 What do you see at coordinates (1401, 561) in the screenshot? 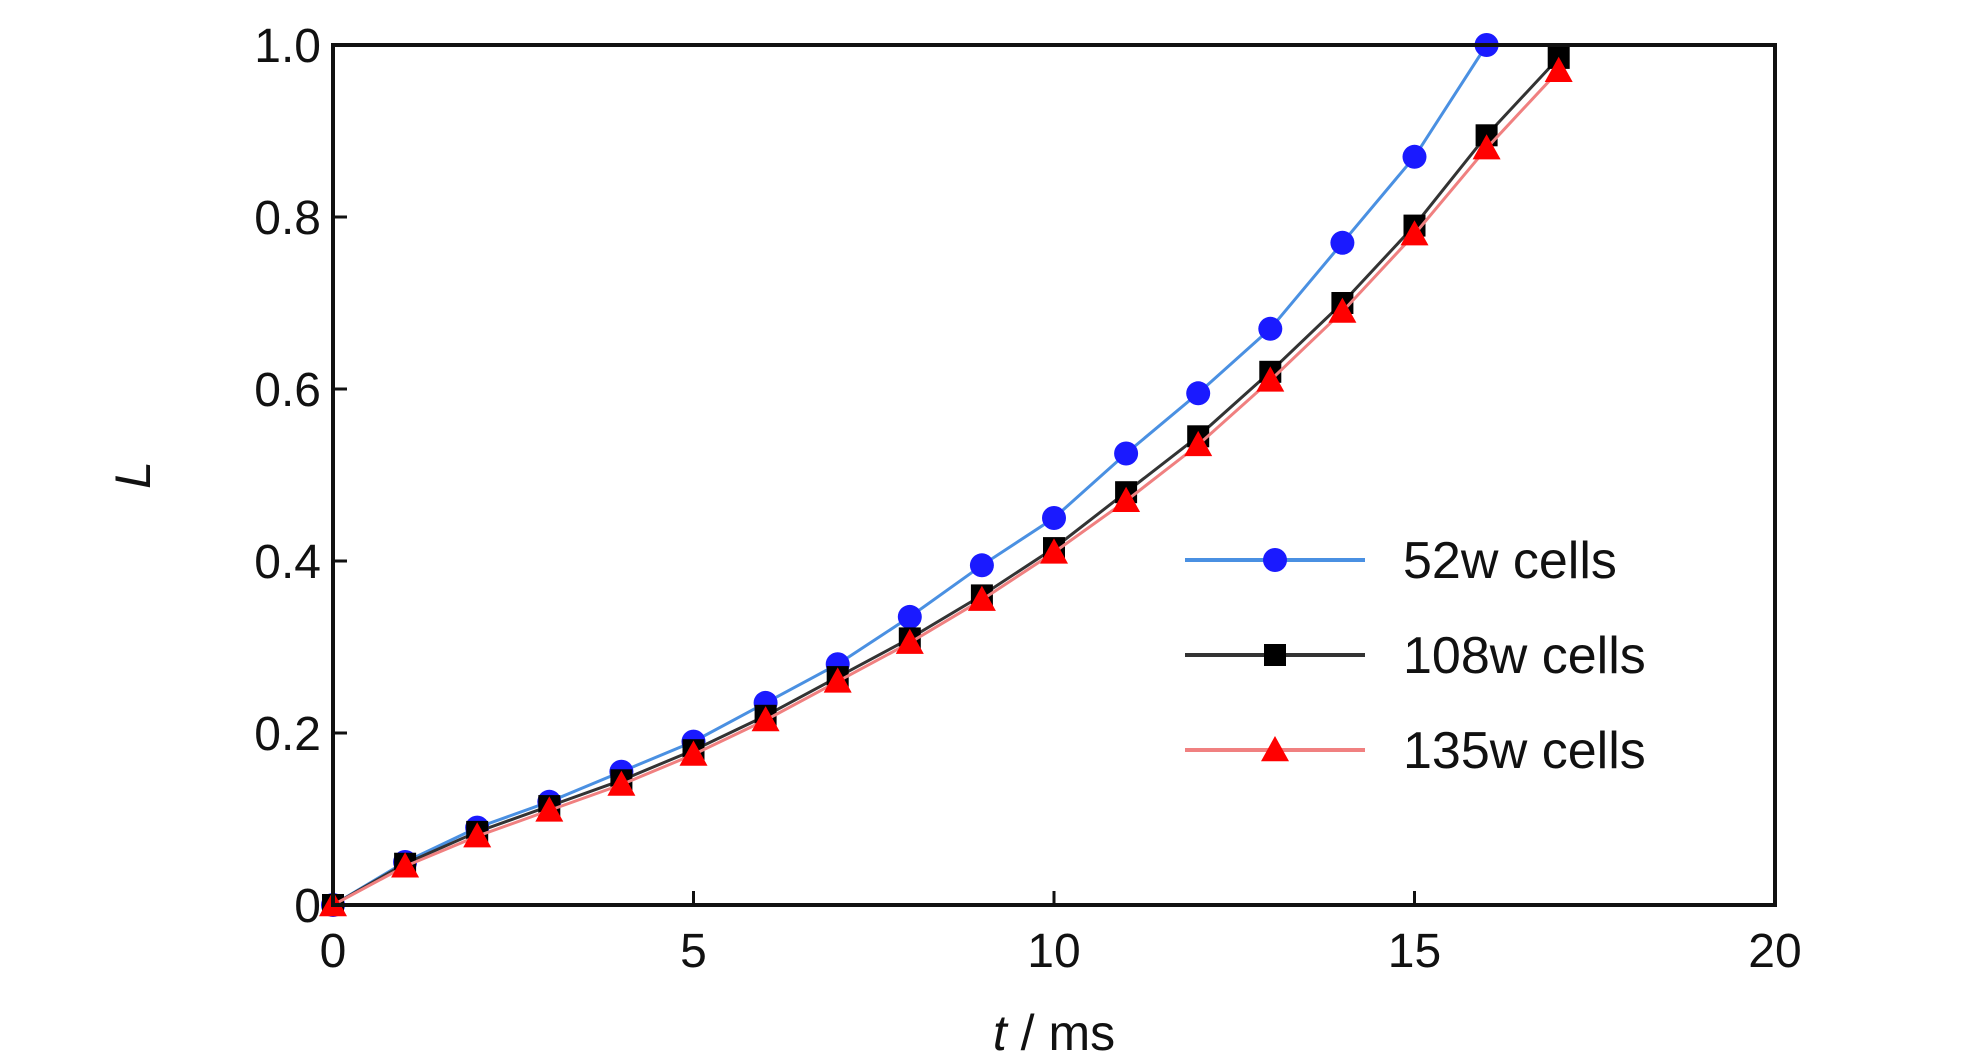
I see `legend-entry: 52w cells` at bounding box center [1401, 561].